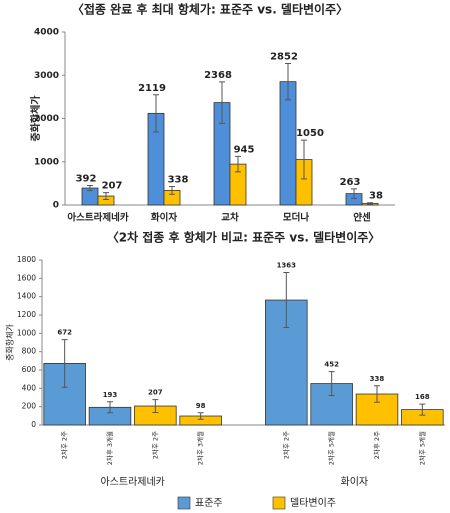  Describe the element at coordinates (313, 503) in the screenshot. I see `legend-label: 델타변이주` at that location.